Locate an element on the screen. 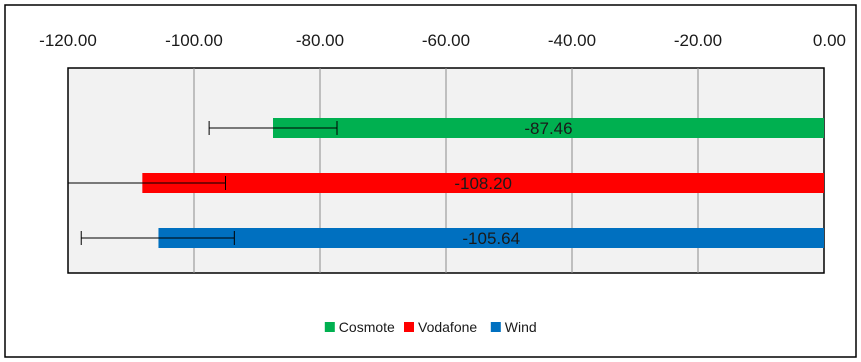 The image size is (861, 362). x-tick-label: 0.00 is located at coordinates (829, 40).